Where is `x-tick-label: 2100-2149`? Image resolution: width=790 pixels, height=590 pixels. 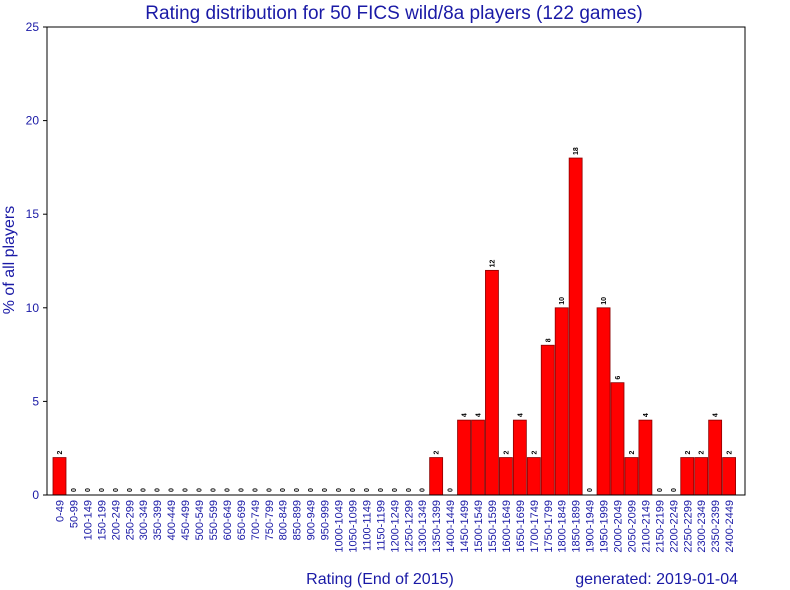
x-tick-label: 2100-2149 is located at coordinates (646, 526).